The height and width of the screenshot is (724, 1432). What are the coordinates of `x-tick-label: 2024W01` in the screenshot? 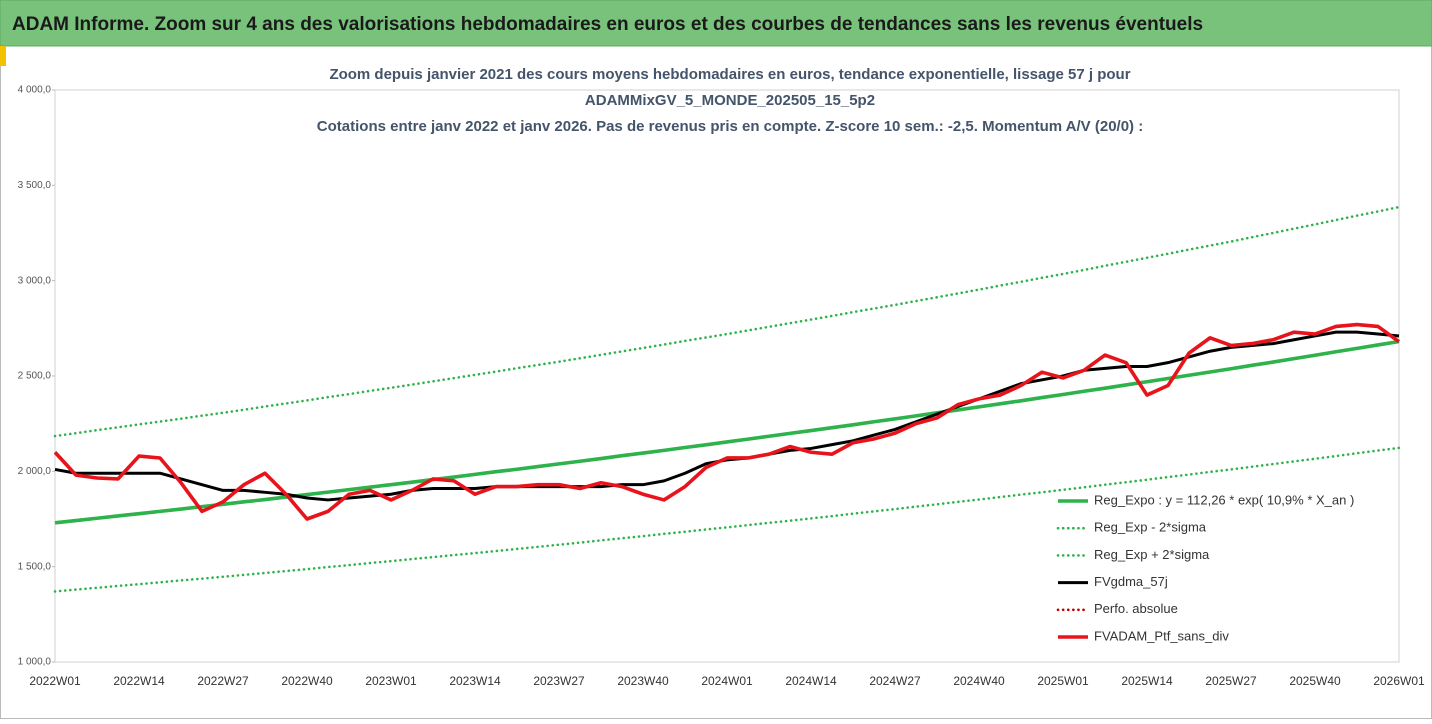 It's located at (727, 681).